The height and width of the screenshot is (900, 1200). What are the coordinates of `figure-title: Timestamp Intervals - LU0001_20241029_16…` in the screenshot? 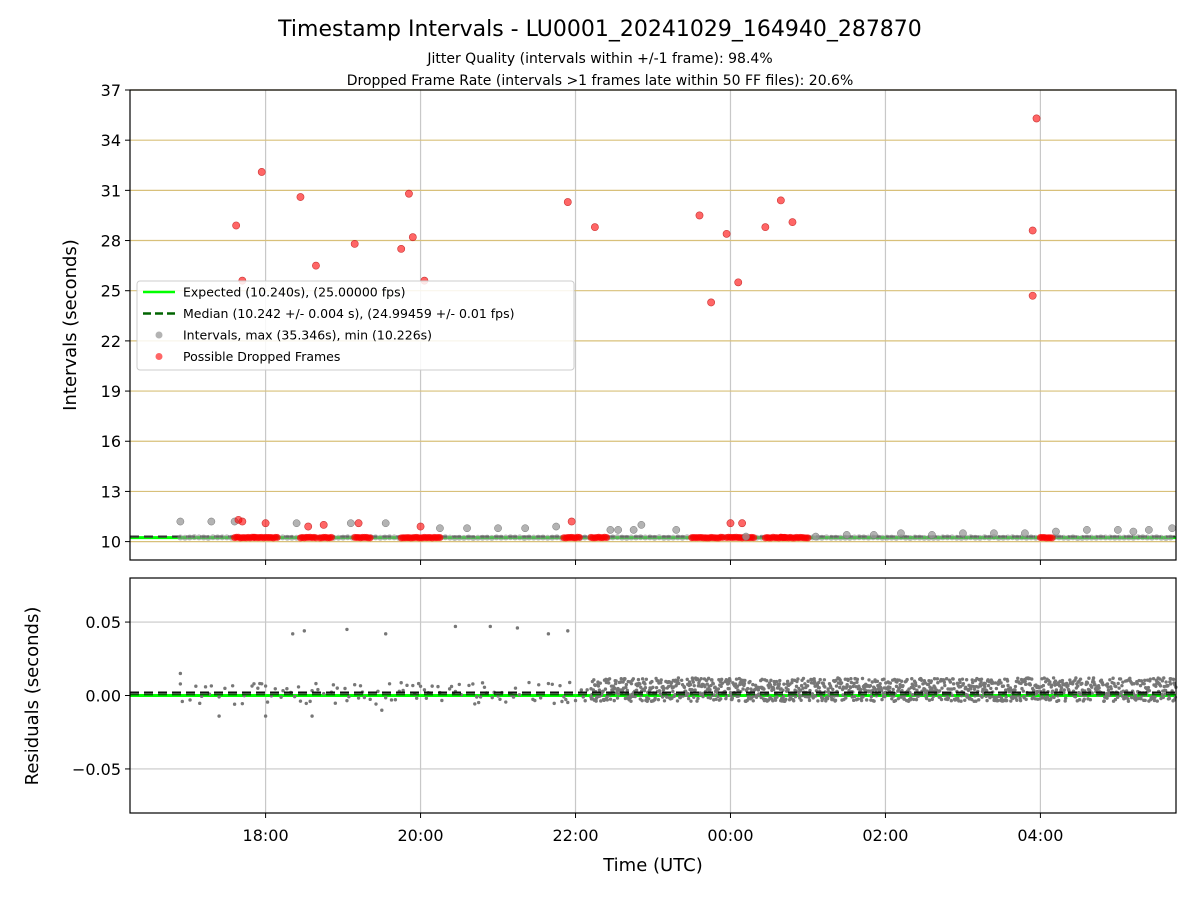 It's located at (599, 29).